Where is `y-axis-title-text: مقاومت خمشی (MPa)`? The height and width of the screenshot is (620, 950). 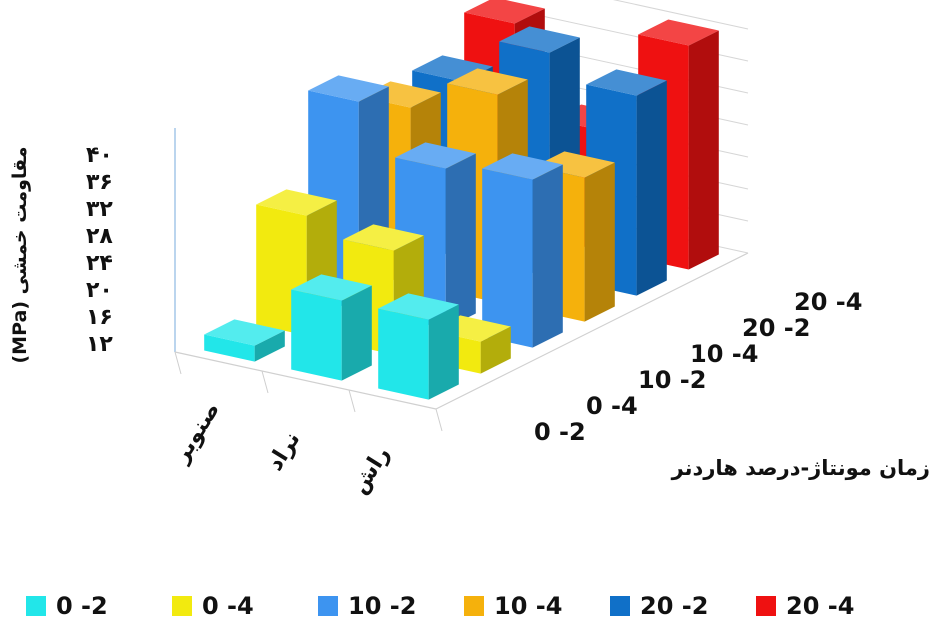
y-axis-title-text: مقاومت خمشی (MPa) is located at coordinates (20, 255).